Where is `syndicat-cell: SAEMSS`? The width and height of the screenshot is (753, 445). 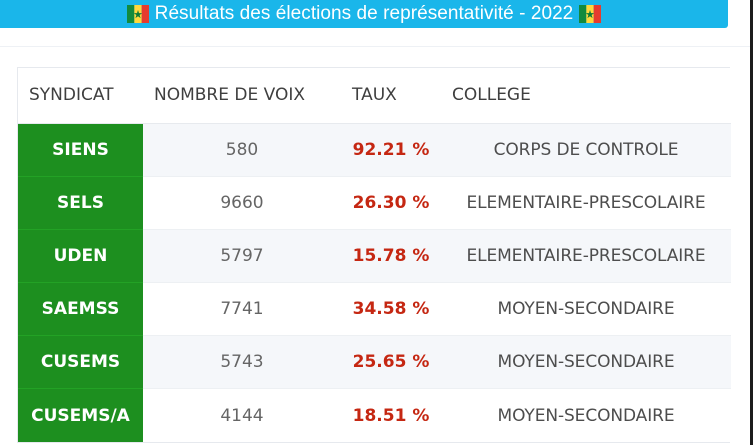 syndicat-cell: SAEMSS is located at coordinates (80, 308).